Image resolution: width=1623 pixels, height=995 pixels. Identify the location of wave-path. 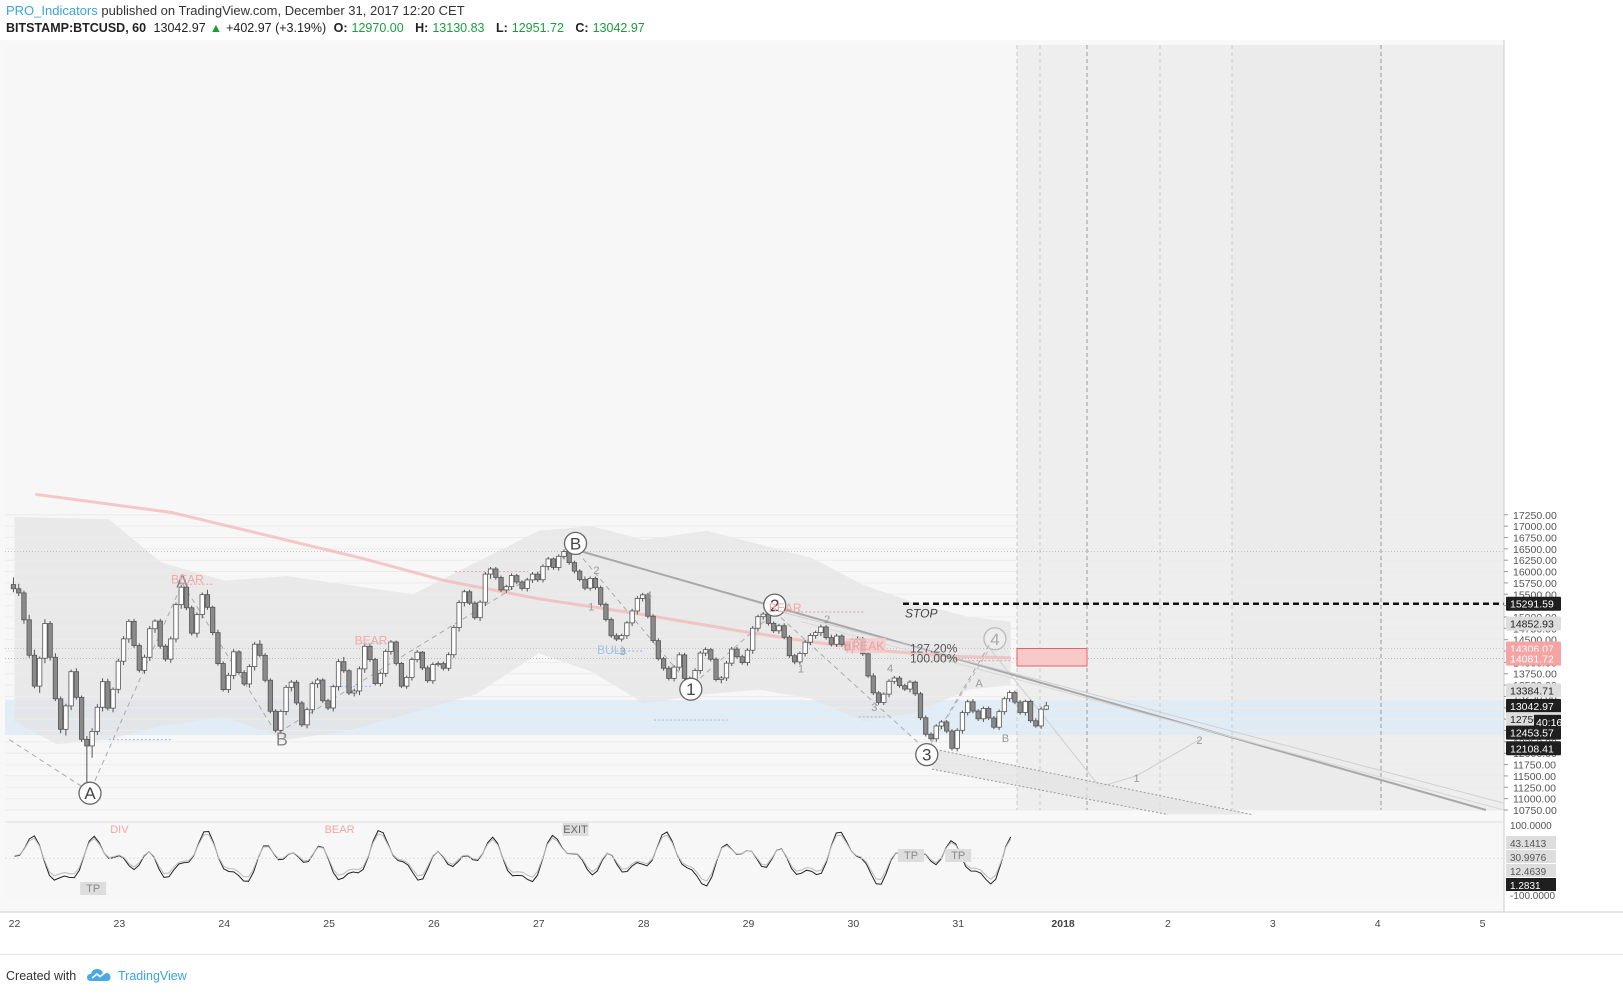
(500, 671).